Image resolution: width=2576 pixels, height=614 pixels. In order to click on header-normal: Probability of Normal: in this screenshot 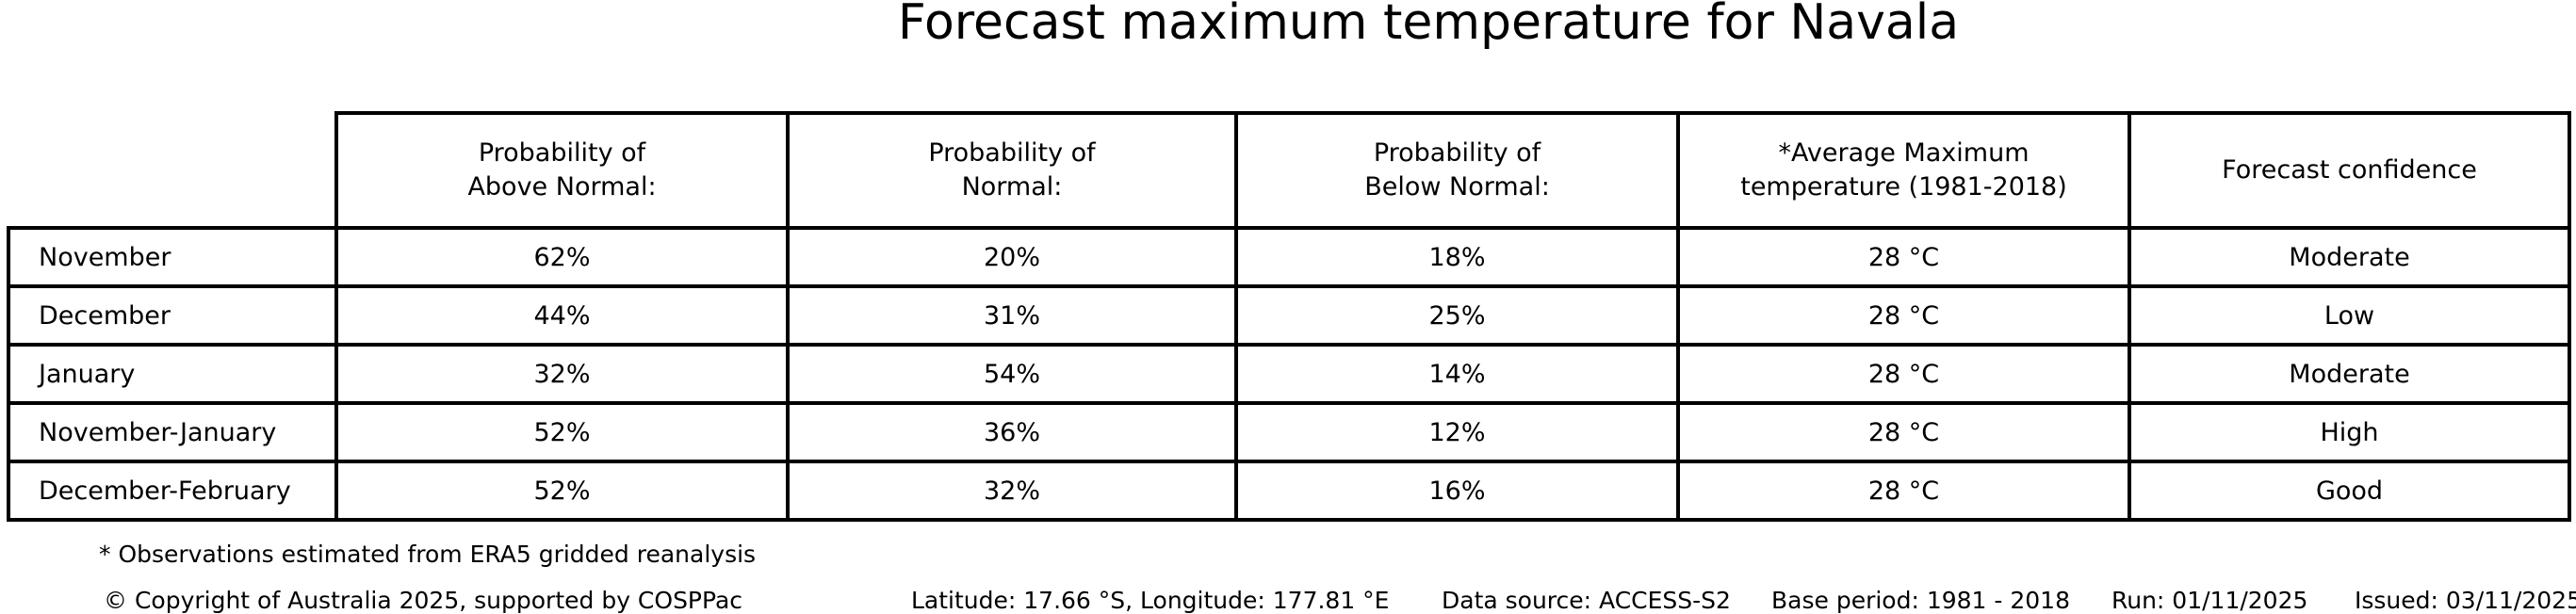, I will do `click(1012, 170)`.